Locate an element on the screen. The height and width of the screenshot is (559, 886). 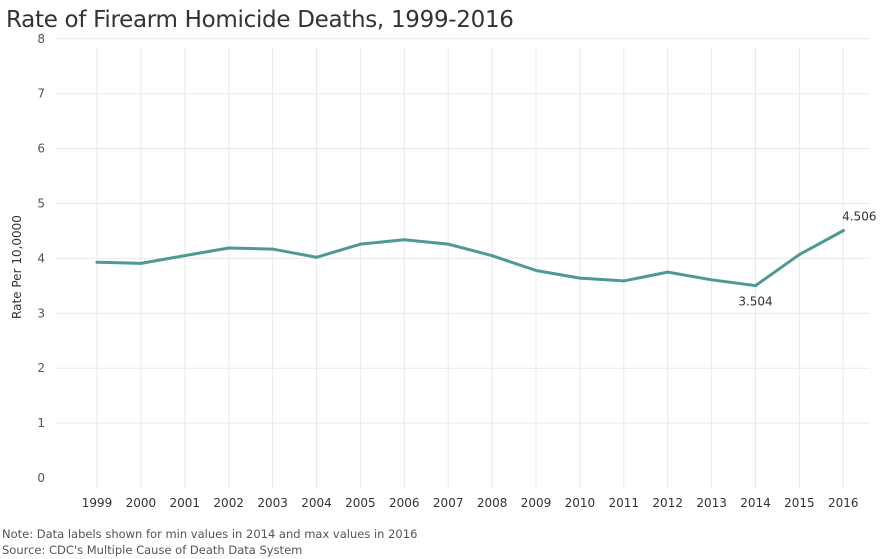
data-label: 4.506 is located at coordinates (859, 217).